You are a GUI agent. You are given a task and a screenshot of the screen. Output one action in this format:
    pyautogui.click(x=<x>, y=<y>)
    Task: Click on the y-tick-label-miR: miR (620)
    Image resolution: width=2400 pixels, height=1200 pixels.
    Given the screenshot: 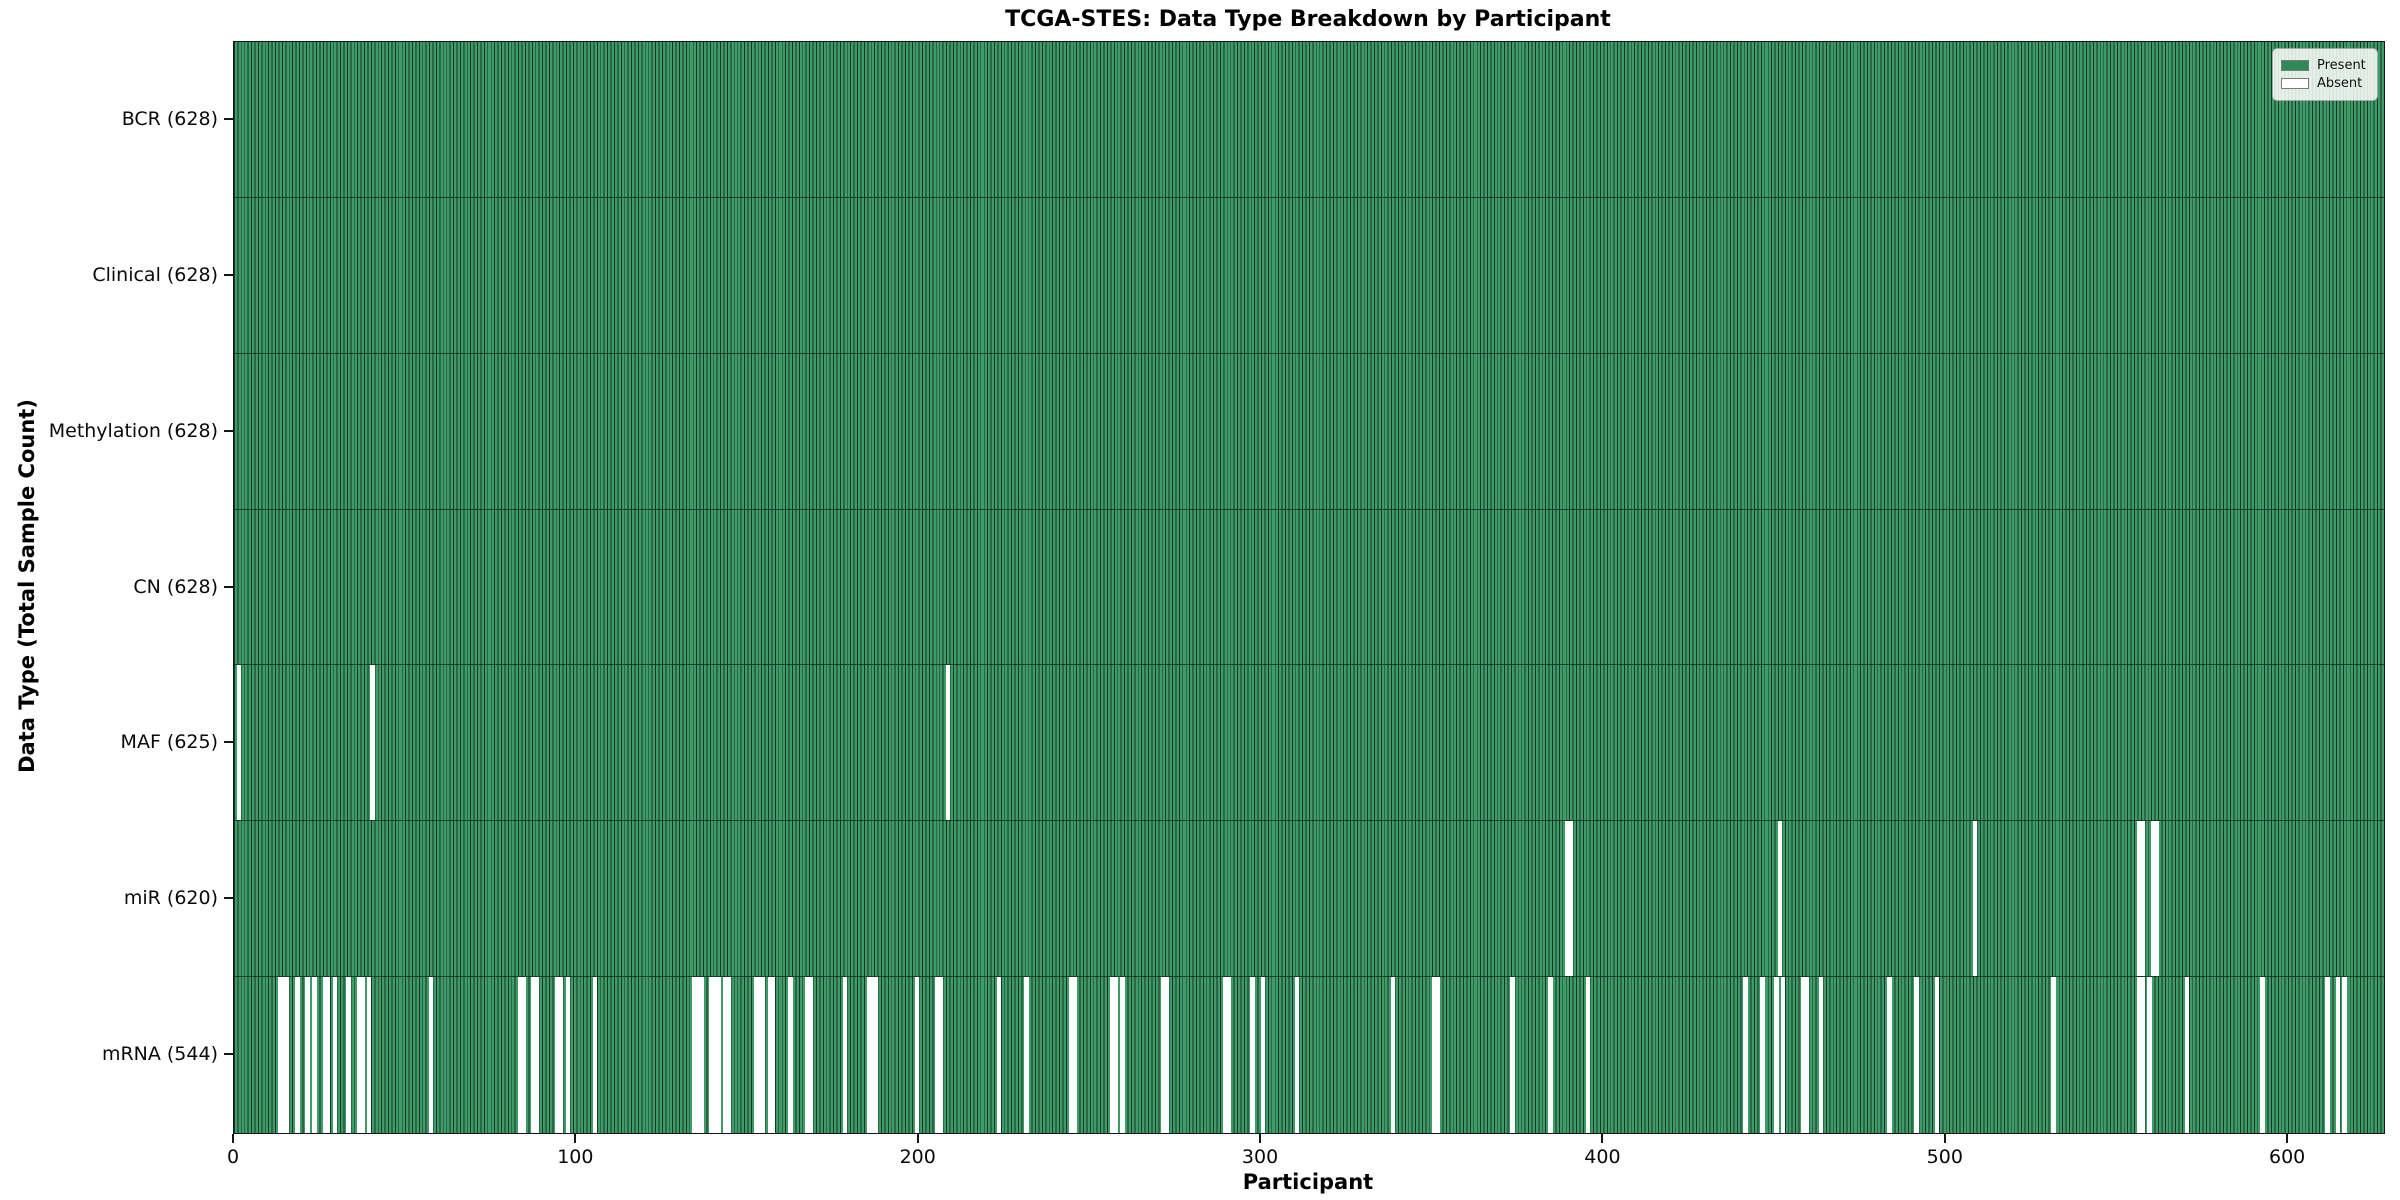 What is the action you would take?
    pyautogui.click(x=170, y=898)
    